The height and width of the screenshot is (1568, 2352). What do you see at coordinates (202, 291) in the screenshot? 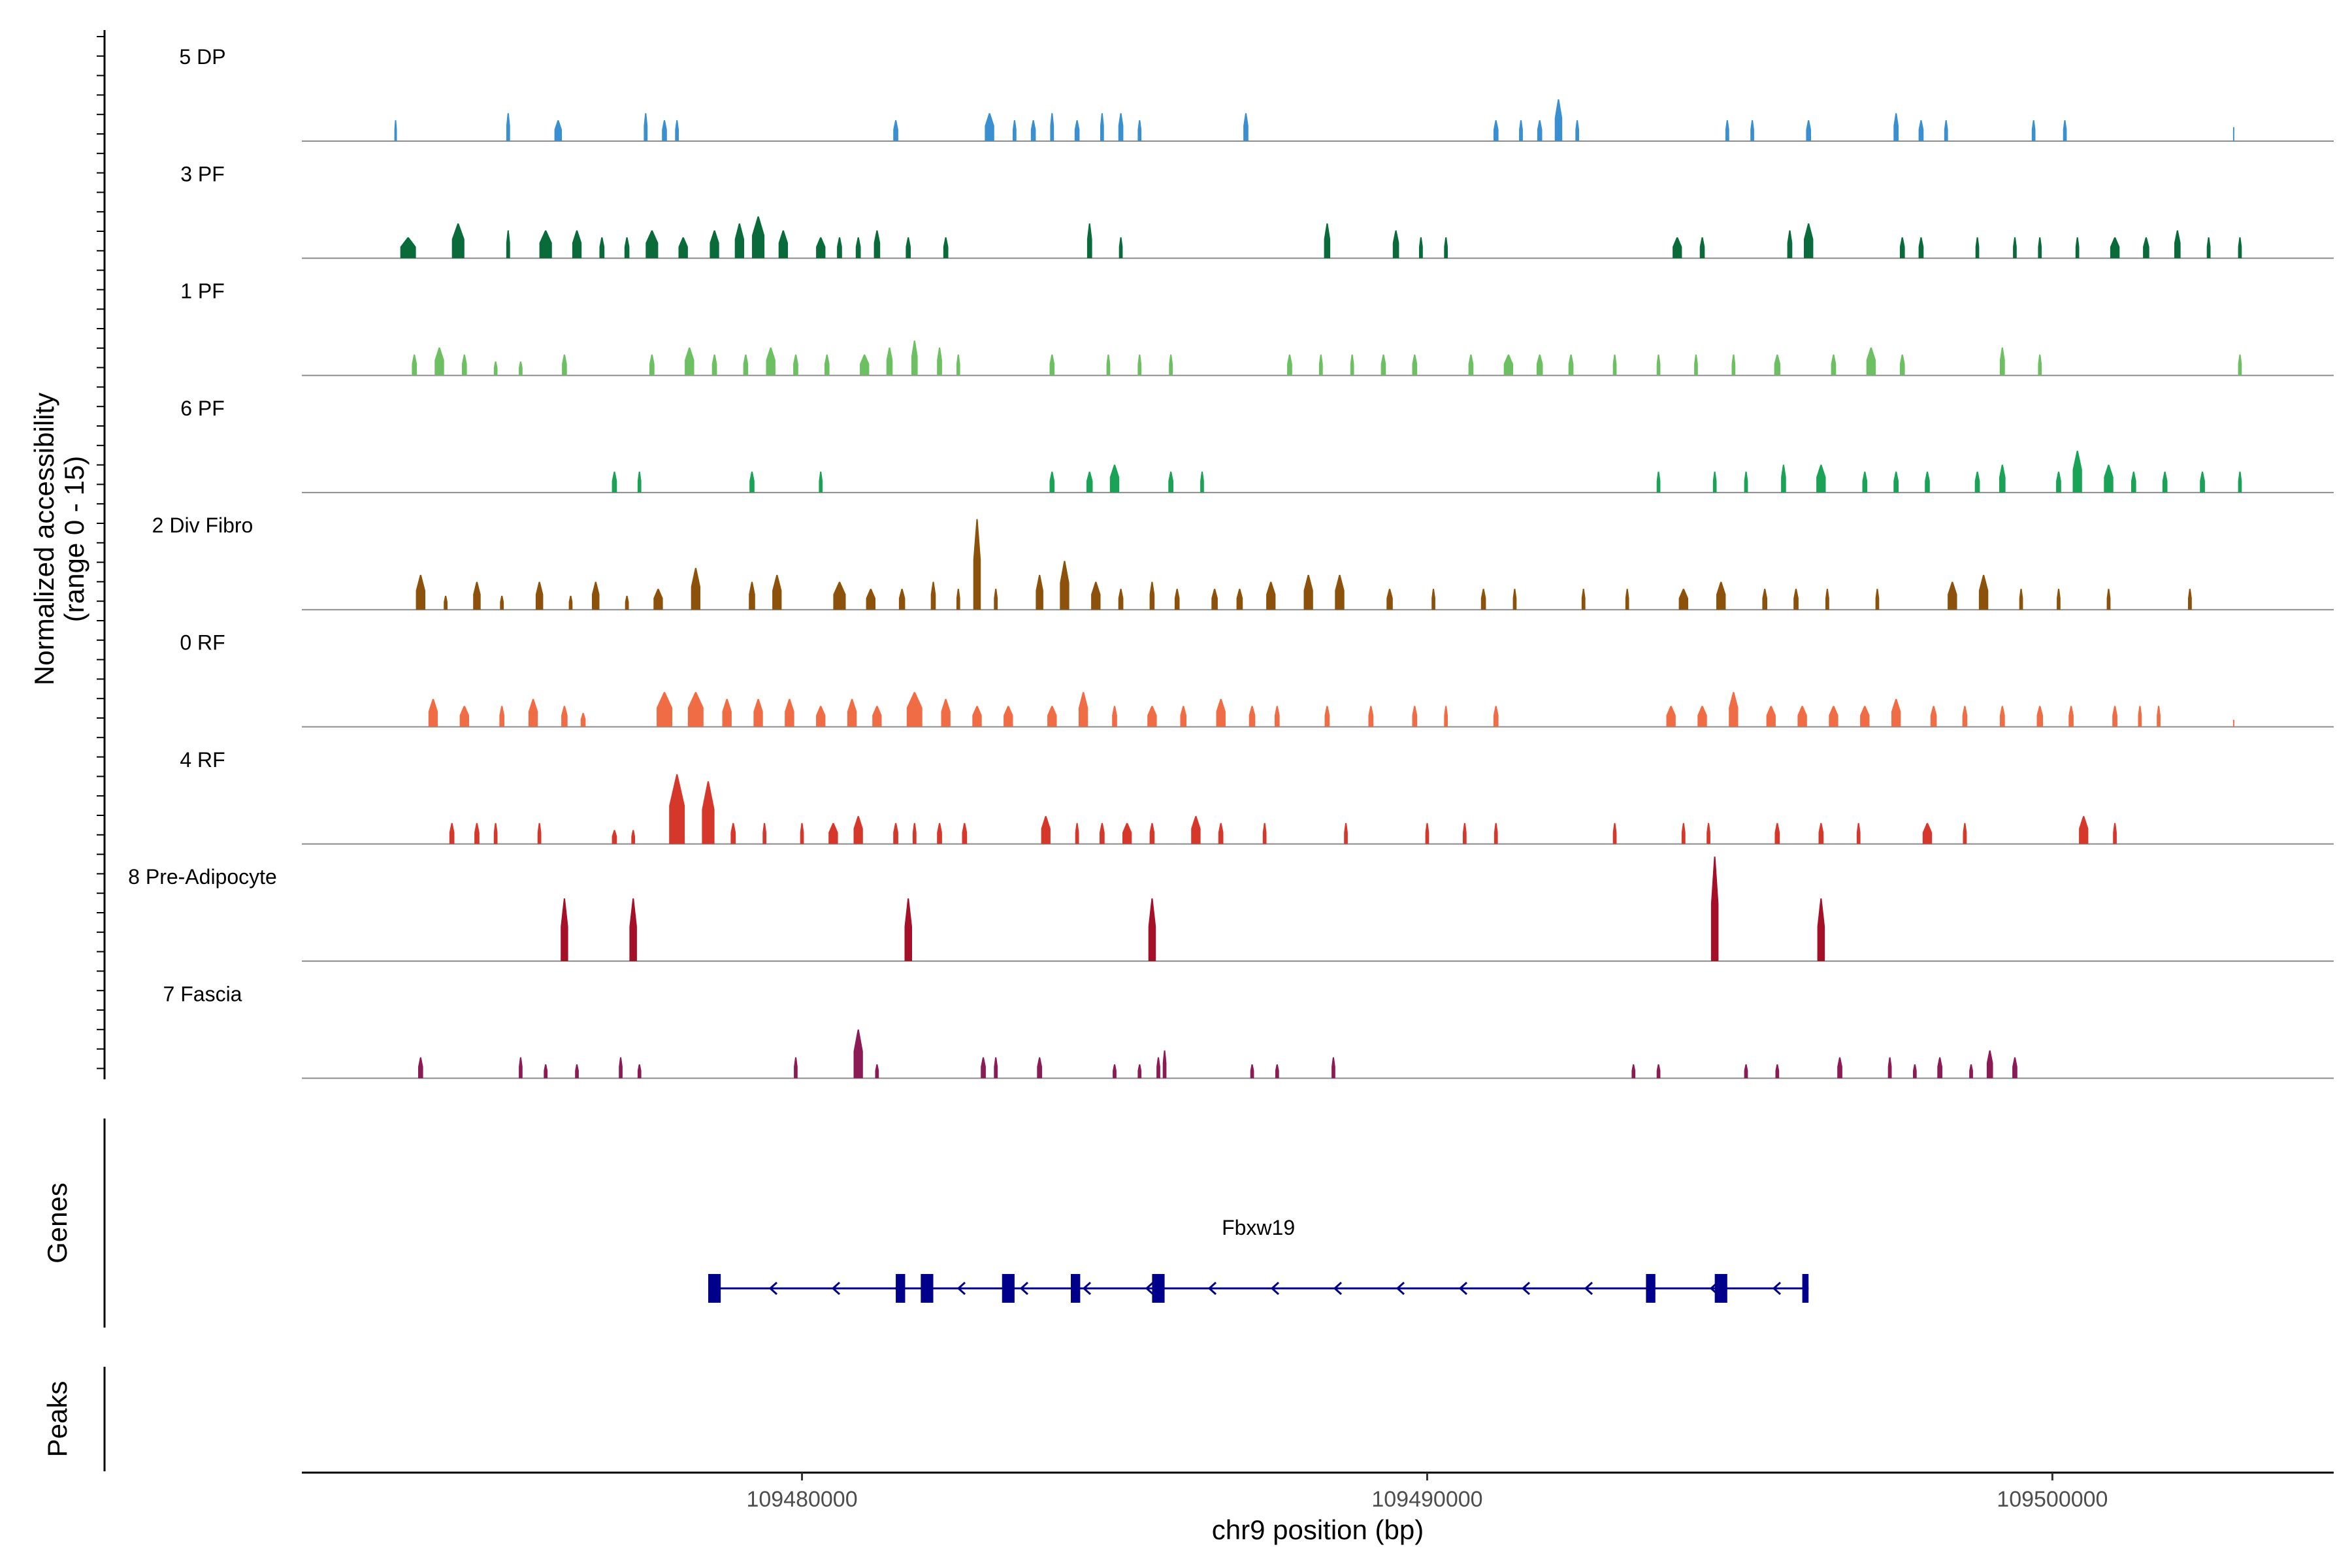
I see `track-label: 1 PF` at bounding box center [202, 291].